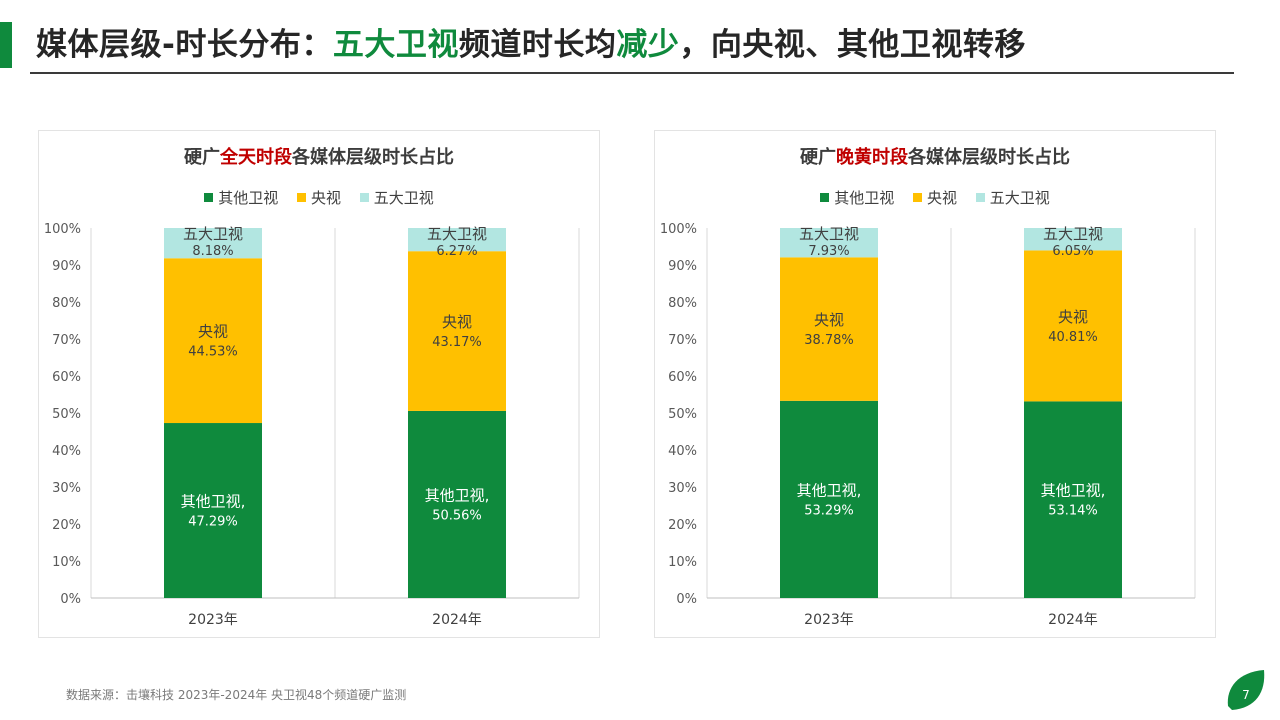 The image size is (1280, 720). What do you see at coordinates (829, 510) in the screenshot?
I see `bar-label-value: 53.29%` at bounding box center [829, 510].